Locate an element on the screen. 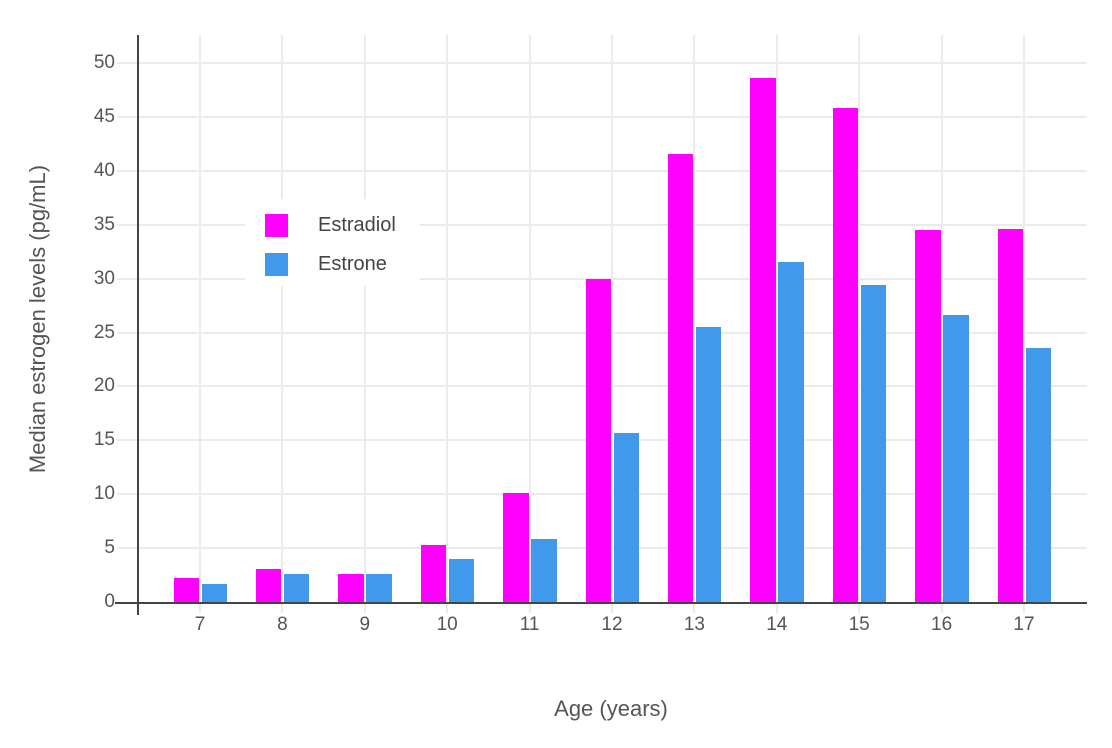 The width and height of the screenshot is (1112, 748). estrone-color-swatch-icon is located at coordinates (276, 264).